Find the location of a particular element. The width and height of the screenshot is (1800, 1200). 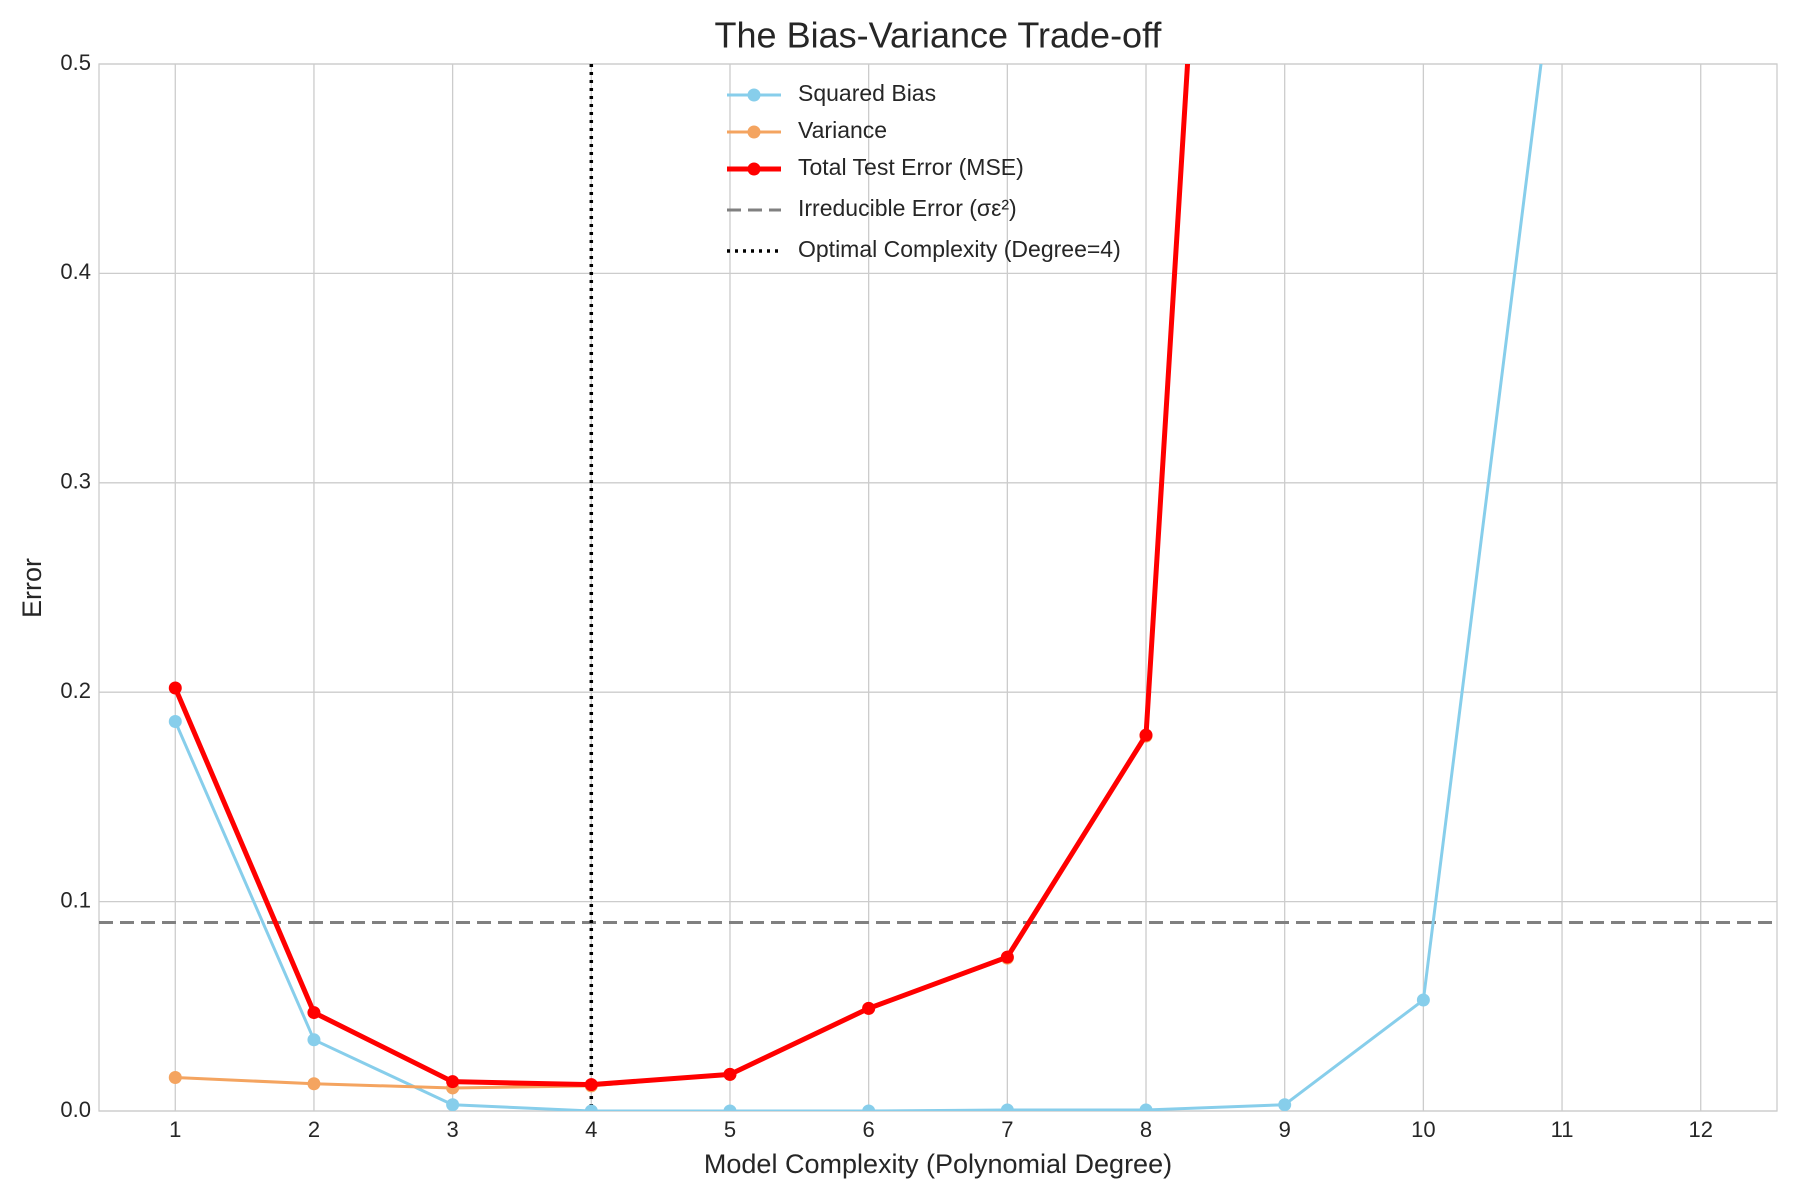

x-tick-label: 6 is located at coordinates (869, 1129).